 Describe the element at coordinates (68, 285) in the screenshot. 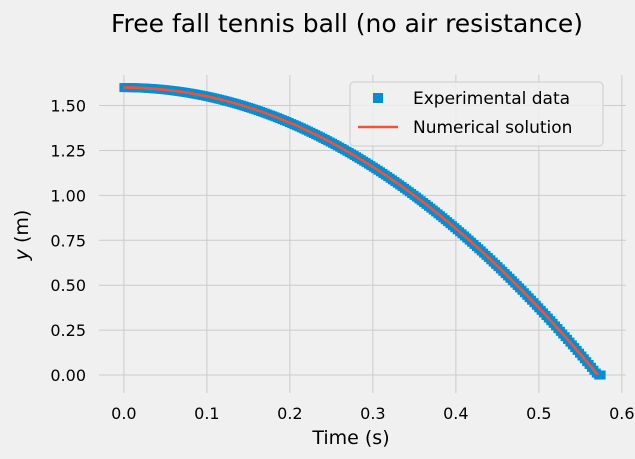

I see `y-tick-label: 0.50` at that location.